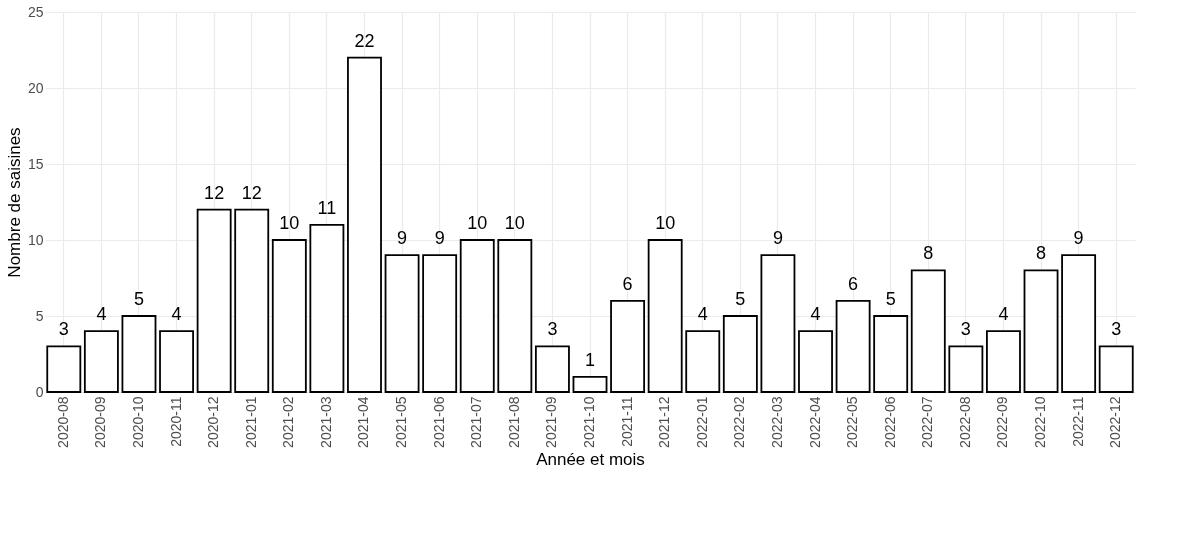 Image resolution: width=1177 pixels, height=544 pixels. What do you see at coordinates (137, 422) in the screenshot?
I see `x-tick-label: 2020-10` at bounding box center [137, 422].